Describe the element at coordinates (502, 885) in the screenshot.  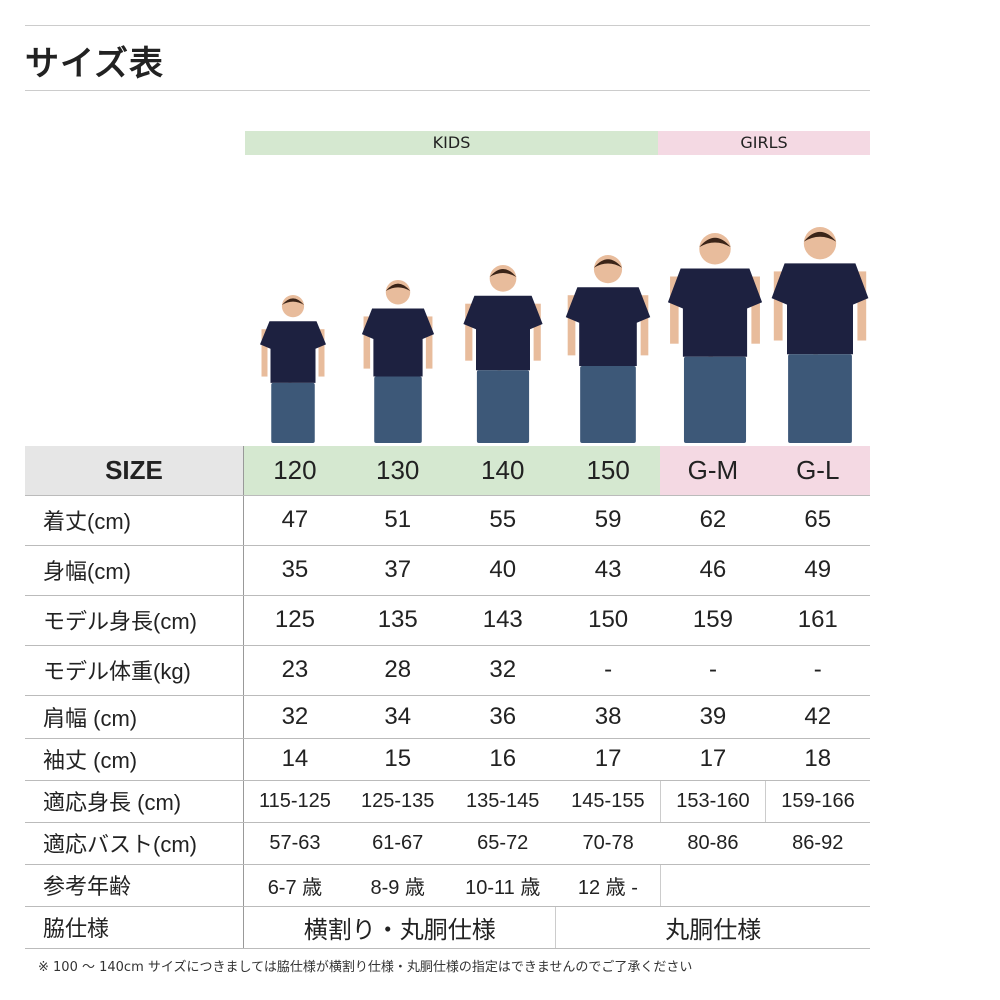
I see `table-cell: 10-11 歳` at that location.